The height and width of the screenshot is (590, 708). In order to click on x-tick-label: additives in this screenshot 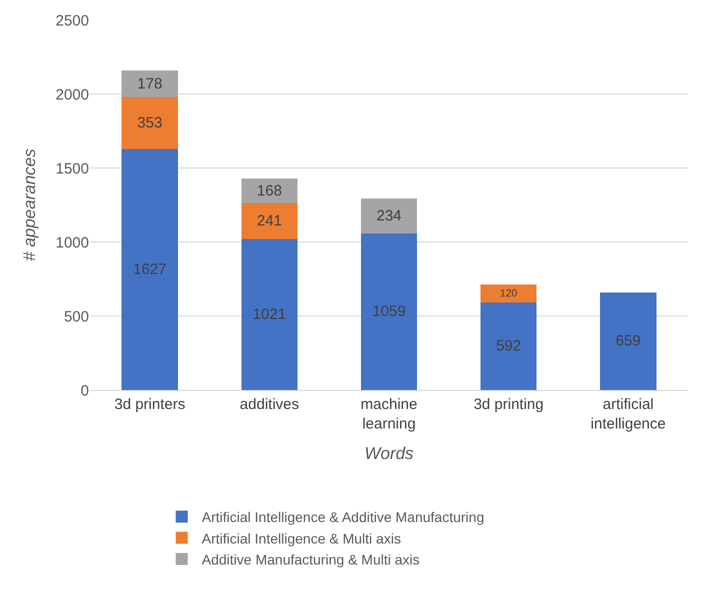, I will do `click(269, 404)`.